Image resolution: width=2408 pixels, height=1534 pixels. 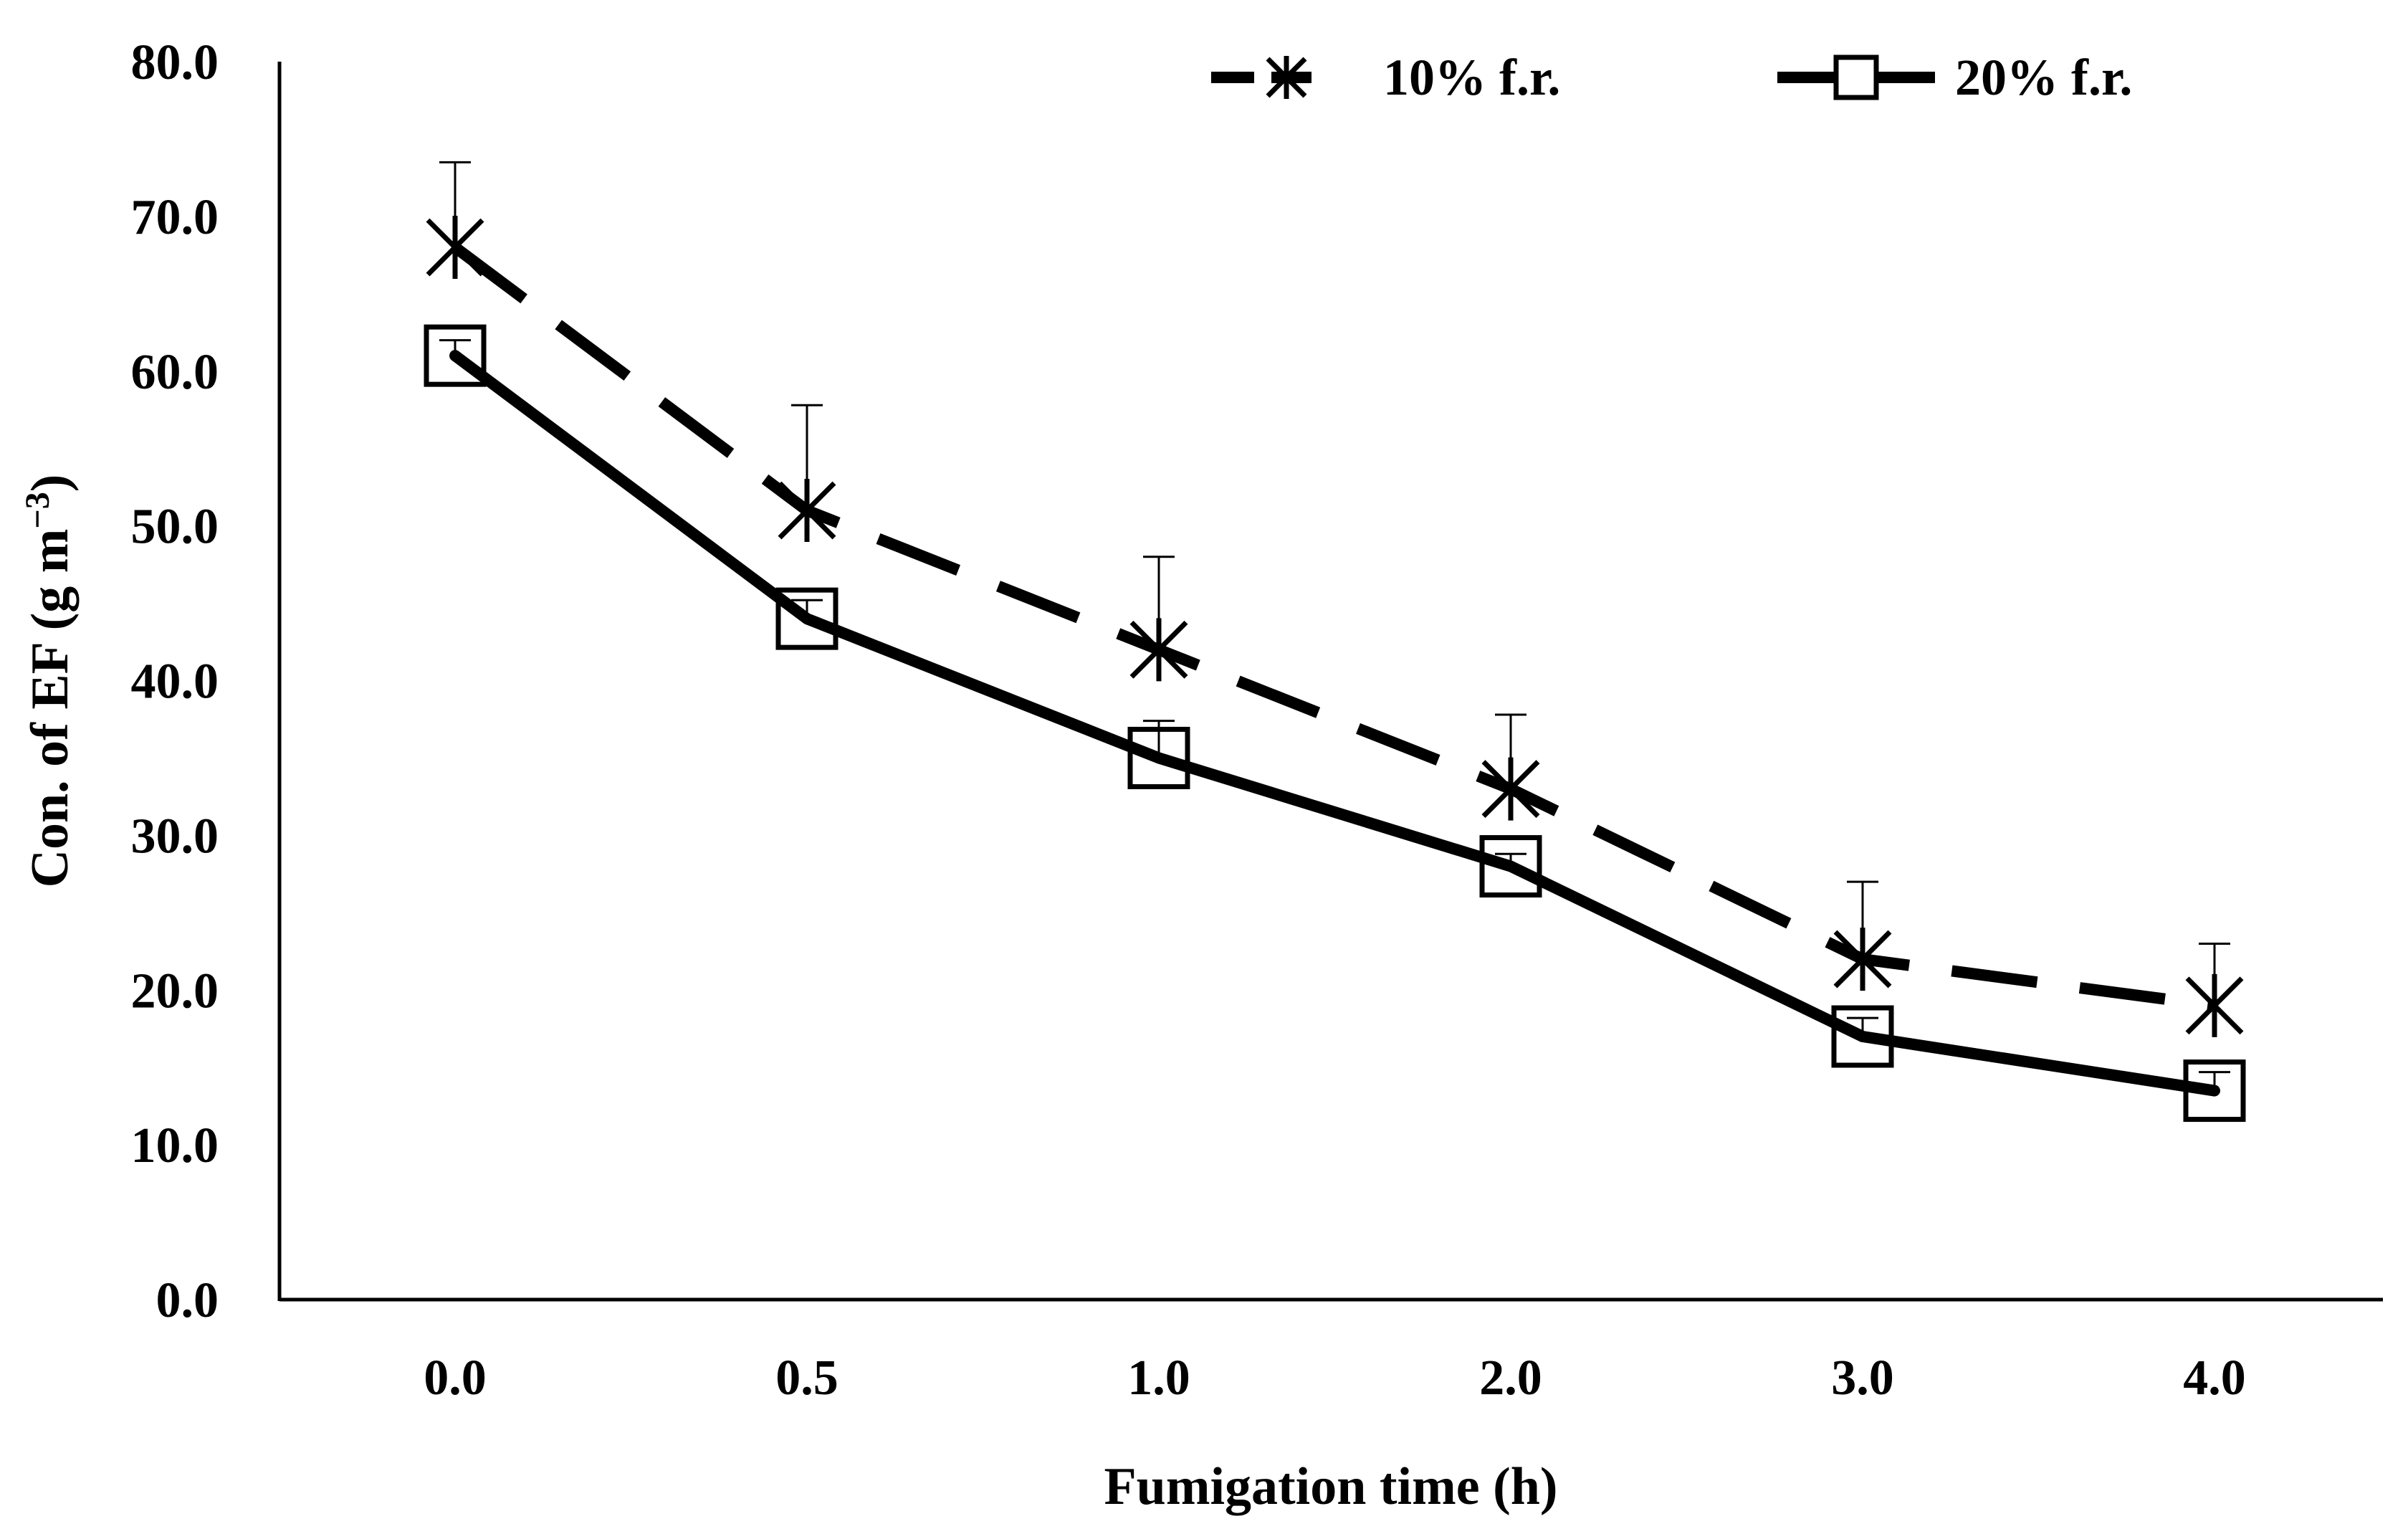 I want to click on legend-asterisk-marker, so click(x=1286, y=77).